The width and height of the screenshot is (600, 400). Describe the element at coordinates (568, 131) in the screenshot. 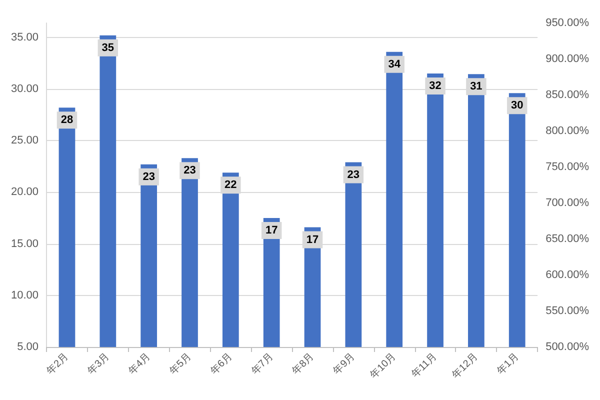

I see `y2-tick-label: 800.00%` at that location.